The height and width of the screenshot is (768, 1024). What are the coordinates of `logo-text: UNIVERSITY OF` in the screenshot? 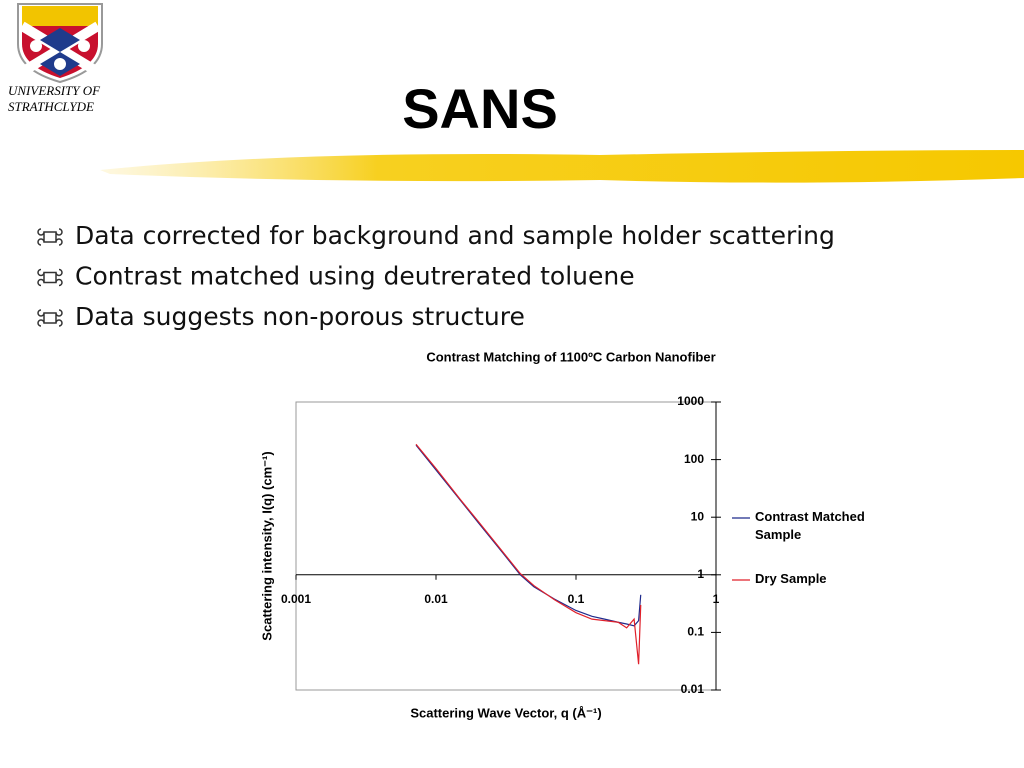 It's located at (54, 90).